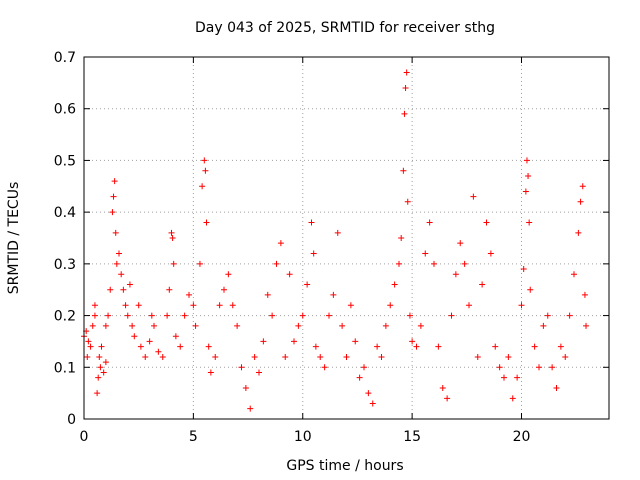 Image resolution: width=640 pixels, height=480 pixels. I want to click on x-tick-label: 20, so click(522, 437).